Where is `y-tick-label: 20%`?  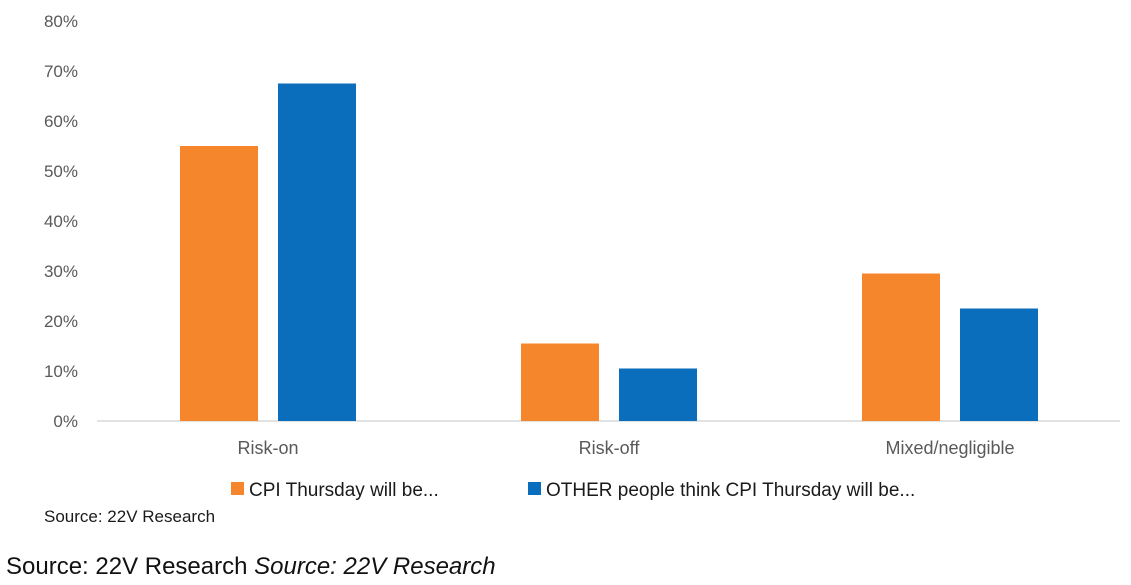
y-tick-label: 20% is located at coordinates (61, 321).